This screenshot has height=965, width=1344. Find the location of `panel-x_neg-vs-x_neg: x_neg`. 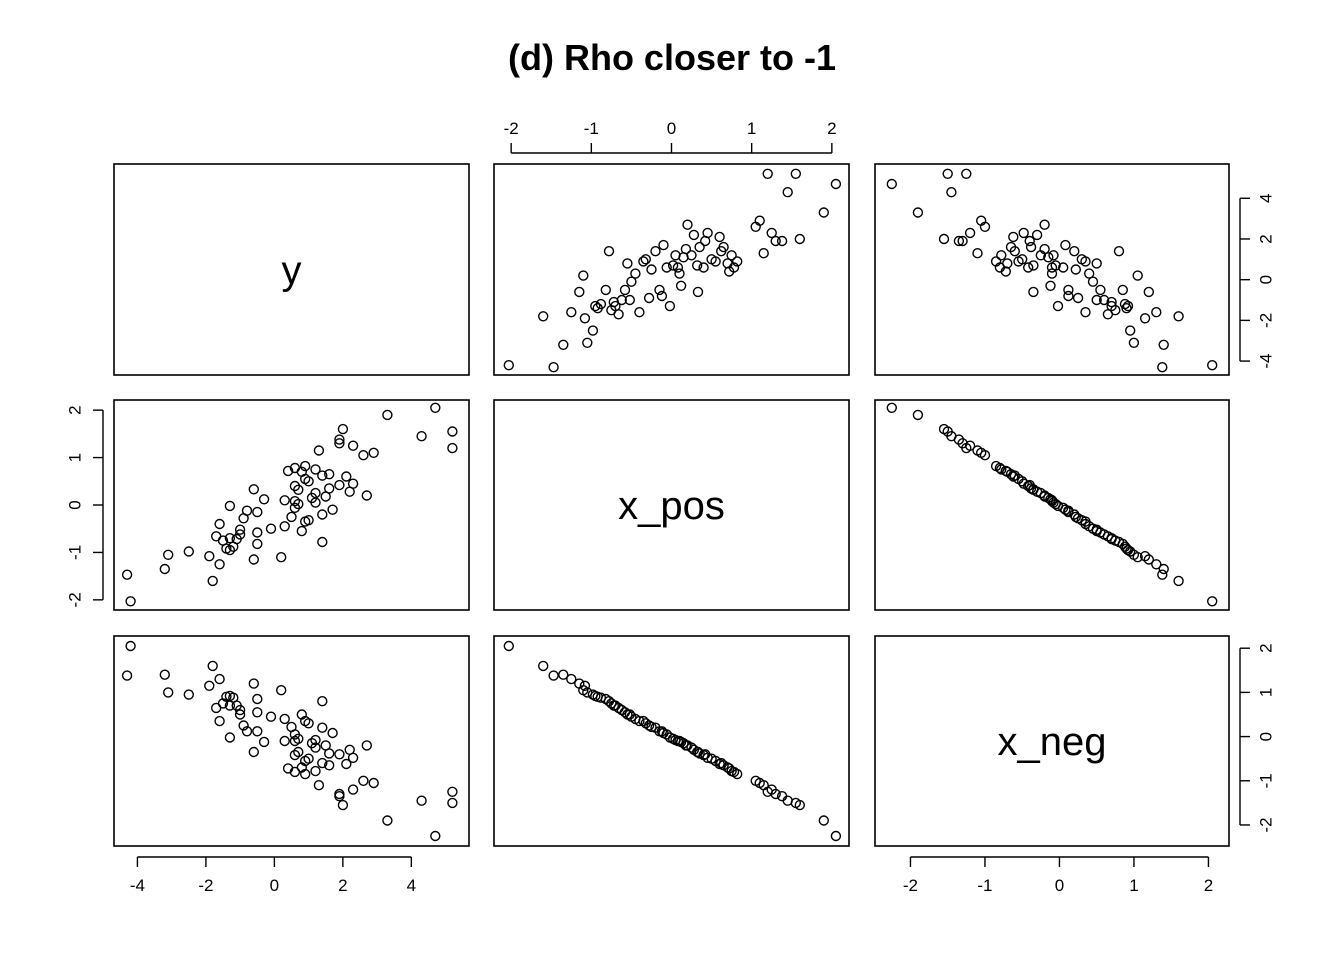

panel-x_neg-vs-x_neg: x_neg is located at coordinates (1052, 741).